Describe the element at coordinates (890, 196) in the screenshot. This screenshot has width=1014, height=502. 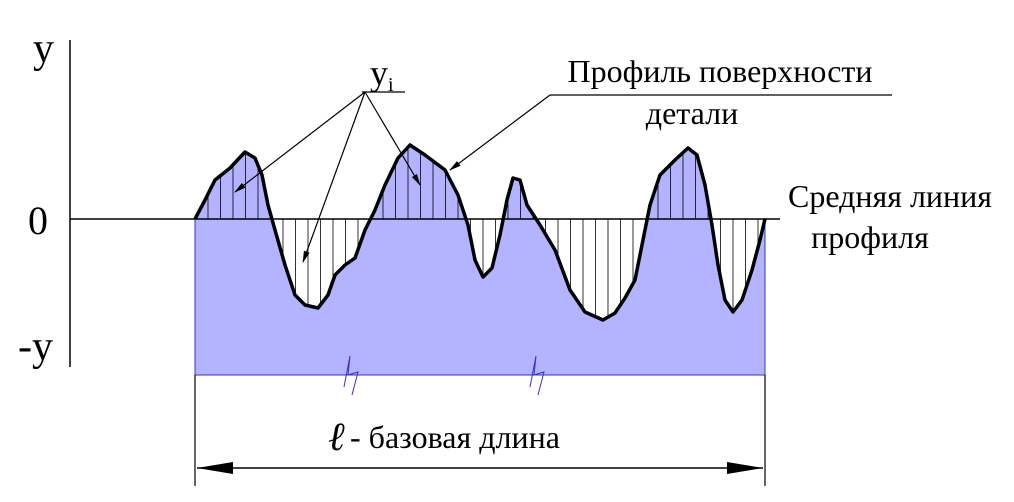
I see `mean-line-label: Средняя линия` at that location.